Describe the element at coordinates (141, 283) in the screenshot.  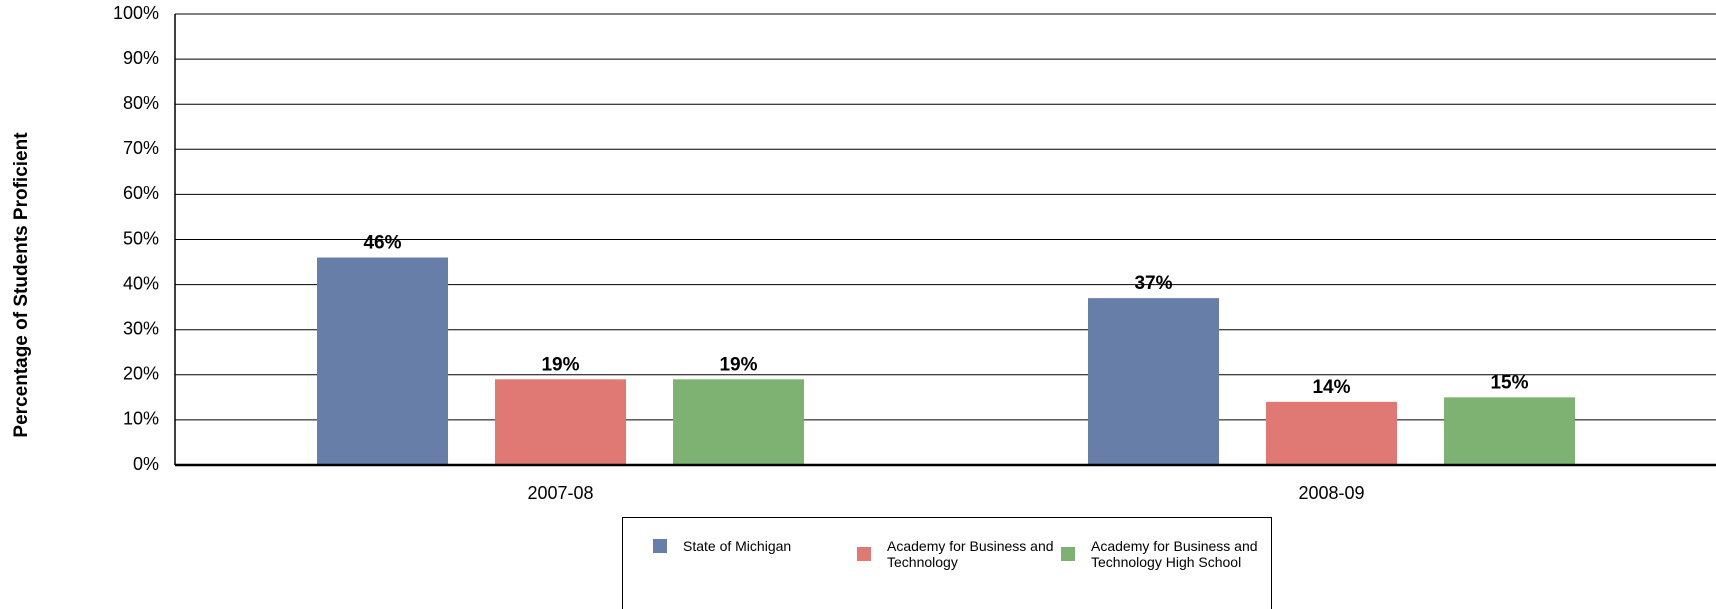
I see `y-tick-label: 40%` at that location.